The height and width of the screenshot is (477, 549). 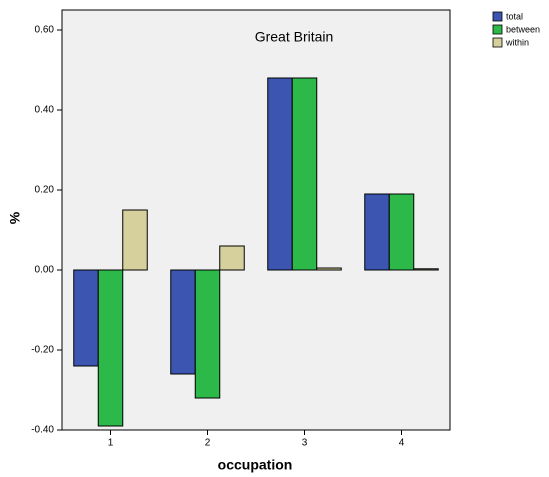 I want to click on x-tick-label: 1, so click(x=111, y=443).